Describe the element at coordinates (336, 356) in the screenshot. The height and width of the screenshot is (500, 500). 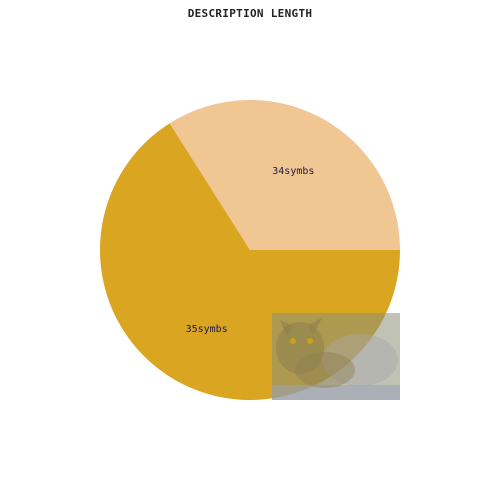
I see `cat-photo-icon` at that location.